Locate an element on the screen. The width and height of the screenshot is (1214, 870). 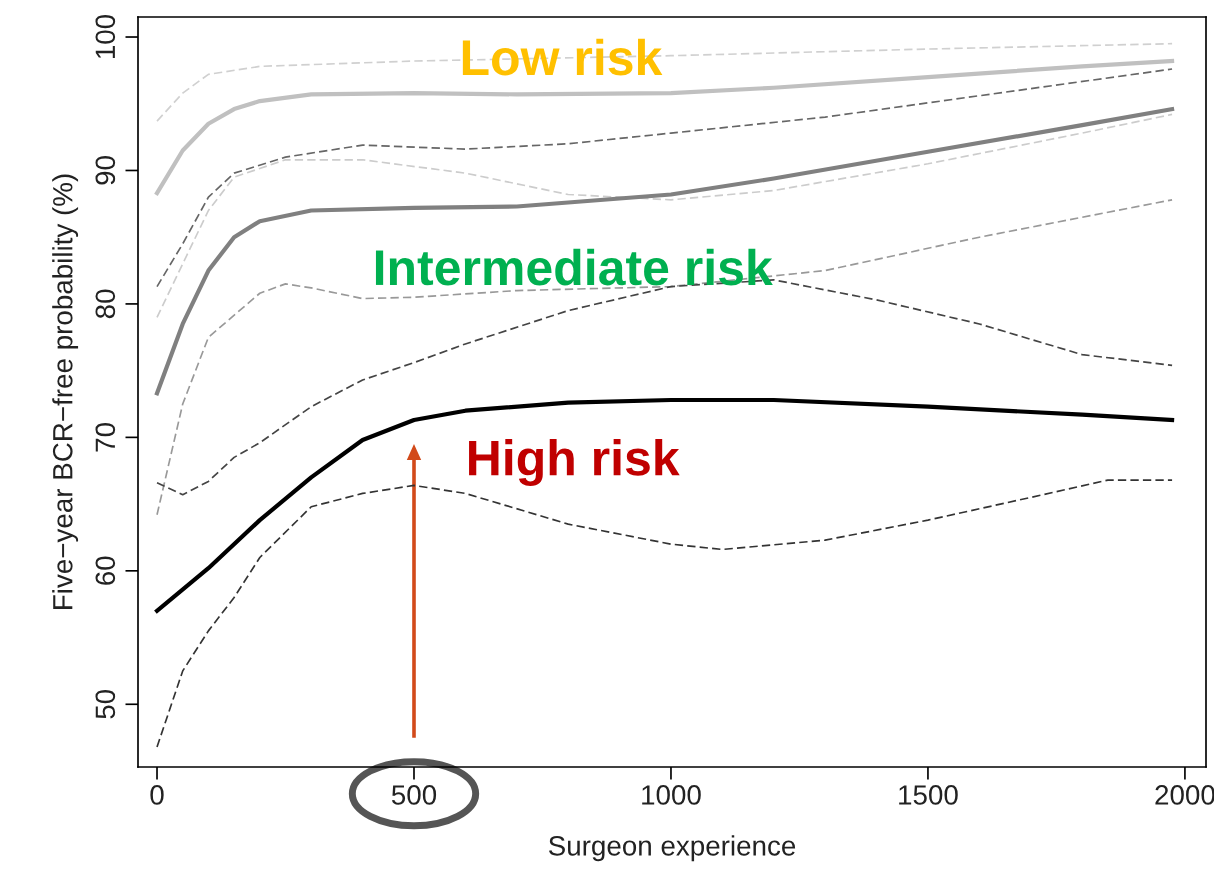
y-tick-label: 80 is located at coordinates (105, 304).